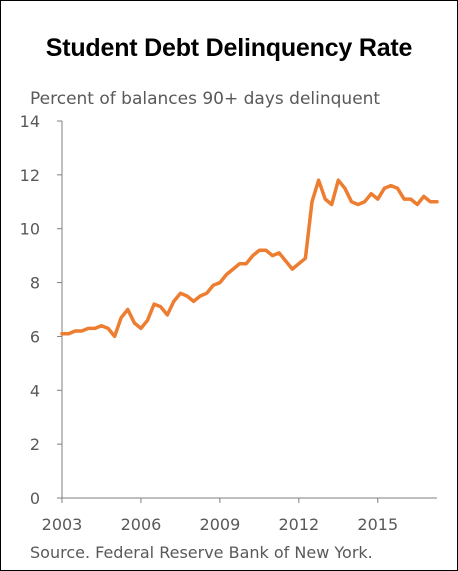 The width and height of the screenshot is (458, 571). What do you see at coordinates (35, 444) in the screenshot?
I see `y-tick-label: 2` at bounding box center [35, 444].